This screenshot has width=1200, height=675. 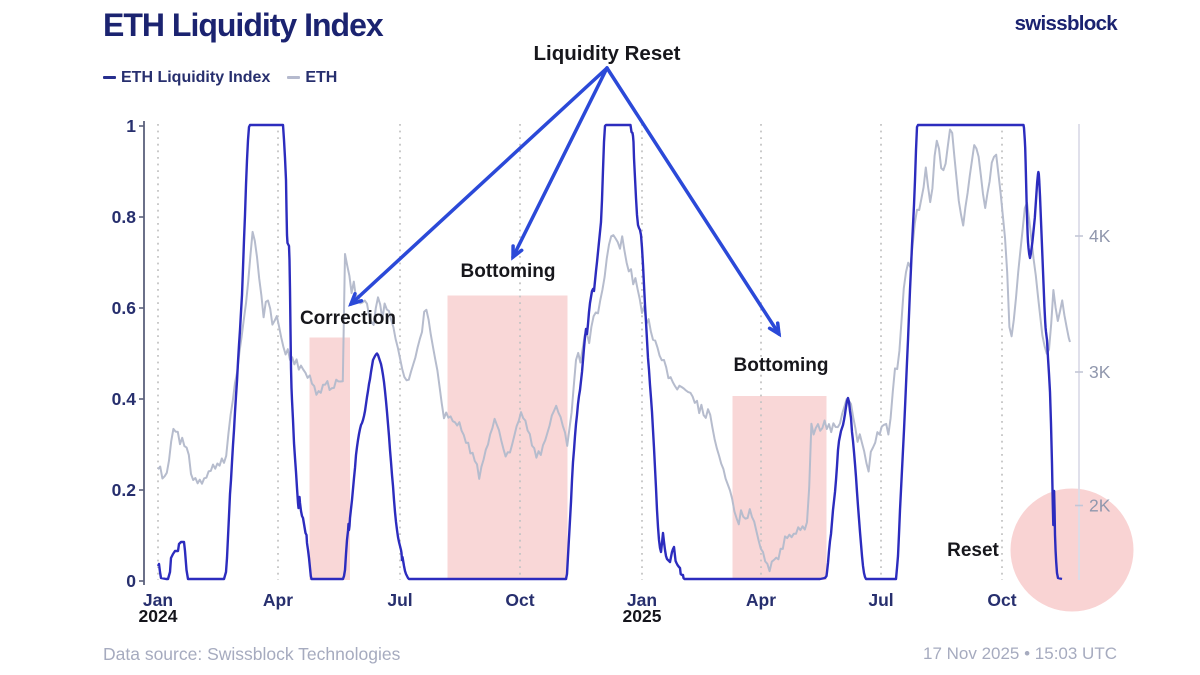 What do you see at coordinates (131, 581) in the screenshot?
I see `svg-text: 0` at bounding box center [131, 581].